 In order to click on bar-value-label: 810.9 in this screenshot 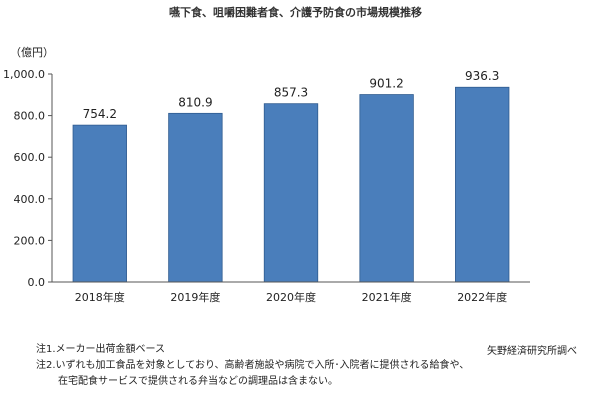, I will do `click(195, 102)`.